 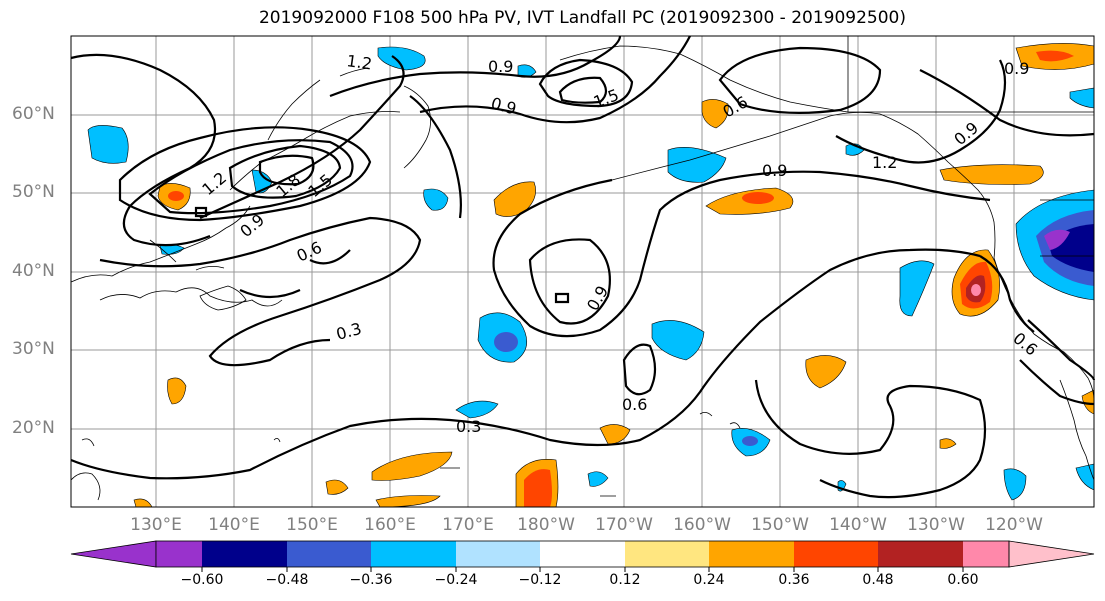 I want to click on red-patch, so click(x=1055, y=56).